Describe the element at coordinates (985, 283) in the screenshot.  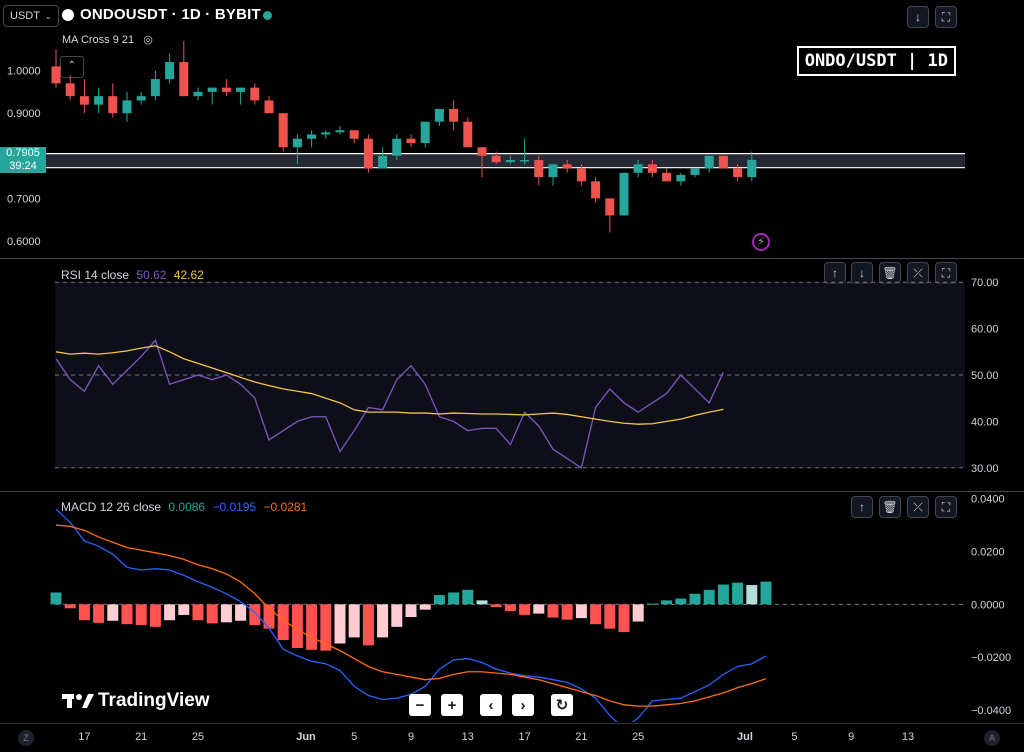
I see `rsi-axis-tick: 70.00` at that location.